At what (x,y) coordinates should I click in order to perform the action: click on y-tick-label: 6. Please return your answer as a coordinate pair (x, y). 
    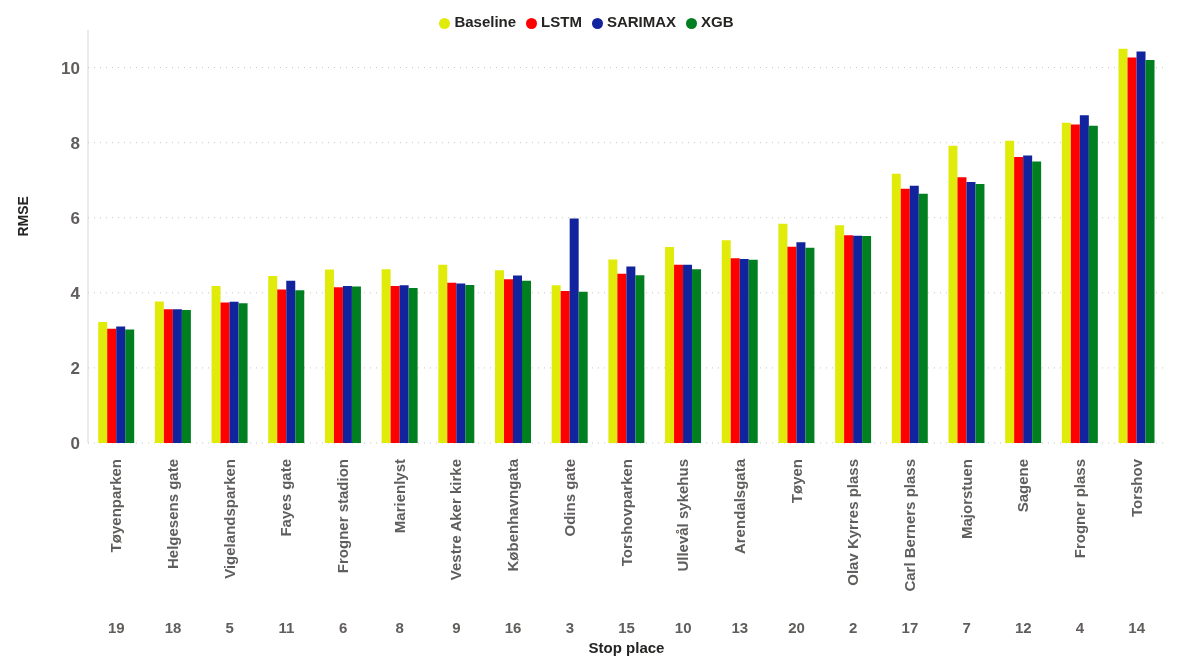
    Looking at the image, I should click on (75, 218).